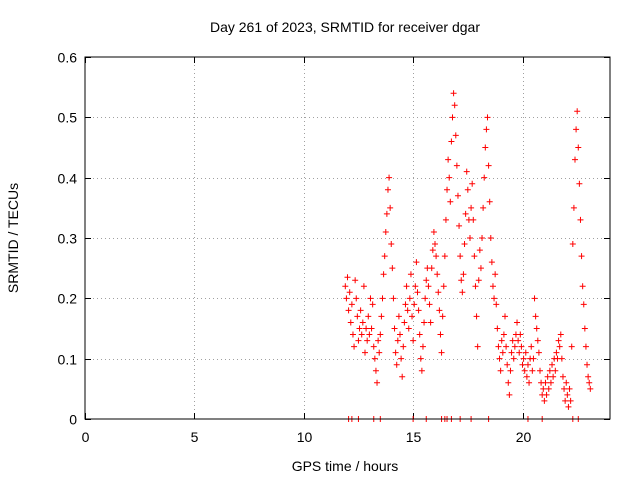  What do you see at coordinates (68, 360) in the screenshot?
I see `y-tick-label: 0.1` at bounding box center [68, 360].